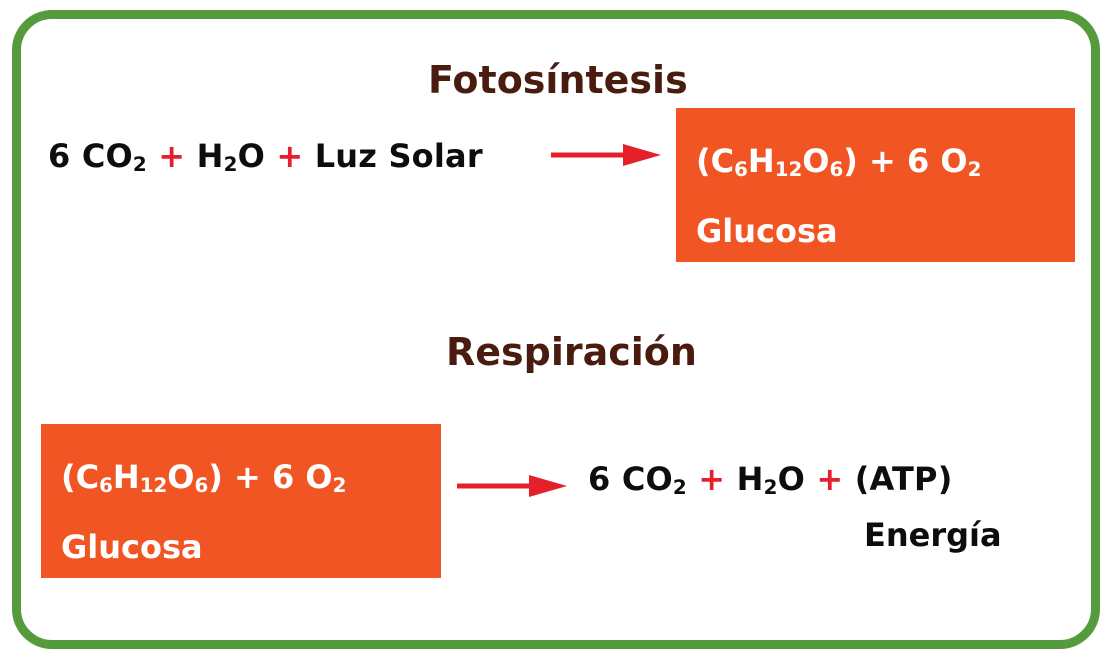  I want to click on photosynthesis-title: Fotosíntesis, so click(558, 80).